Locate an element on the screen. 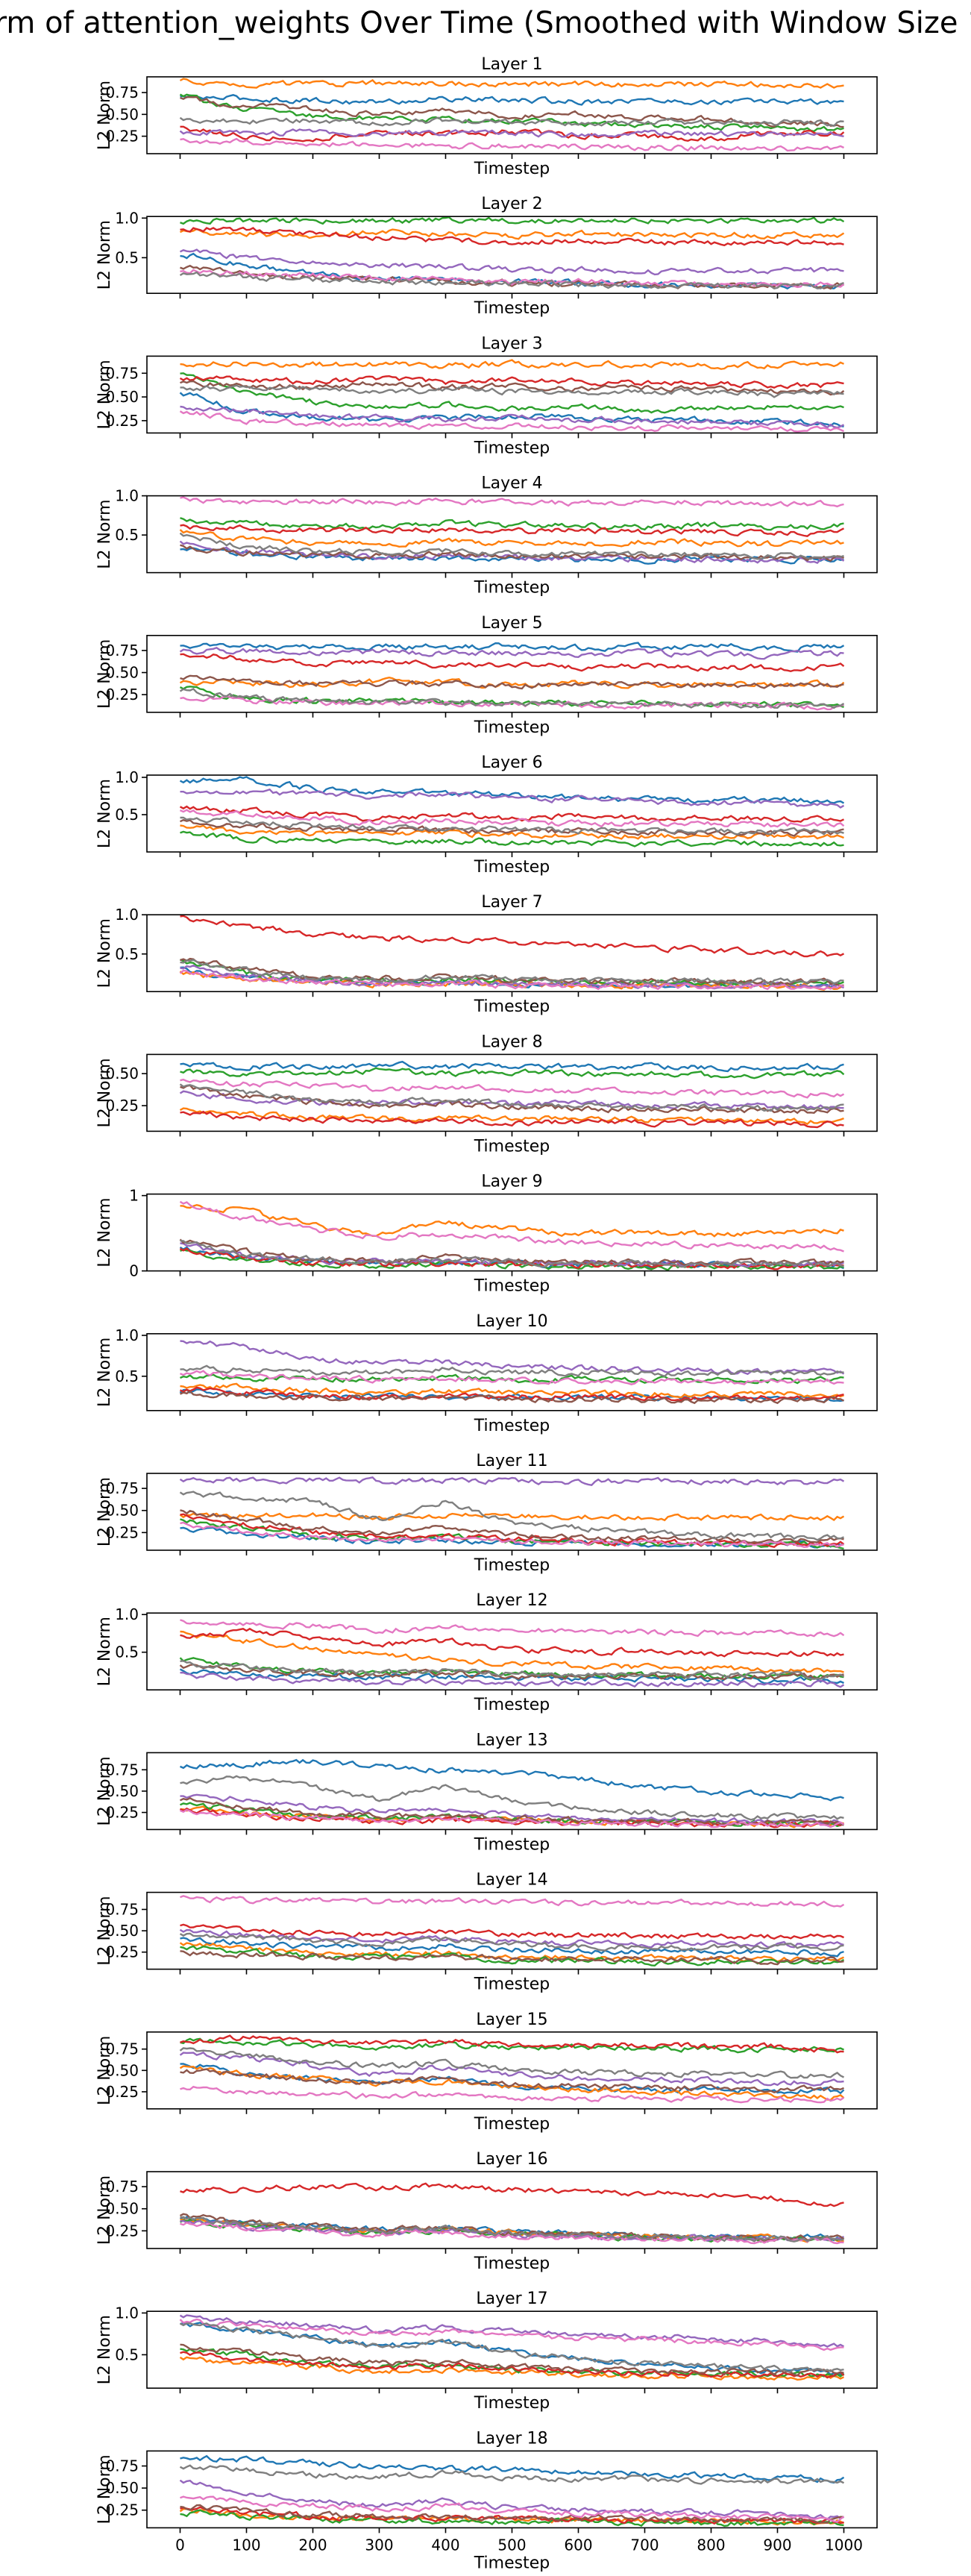  subplot-layer-4: Layer 4 0.5 1.0 Timestep L2 Norm is located at coordinates (486, 536).